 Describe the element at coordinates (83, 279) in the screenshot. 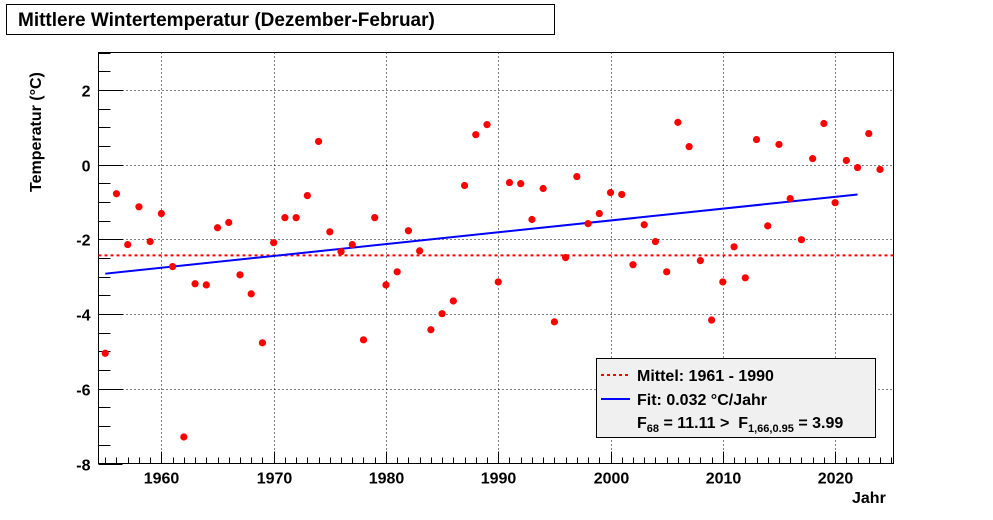

I see `y-tick-labels: -8 -6 -4 -2 0 2` at that location.